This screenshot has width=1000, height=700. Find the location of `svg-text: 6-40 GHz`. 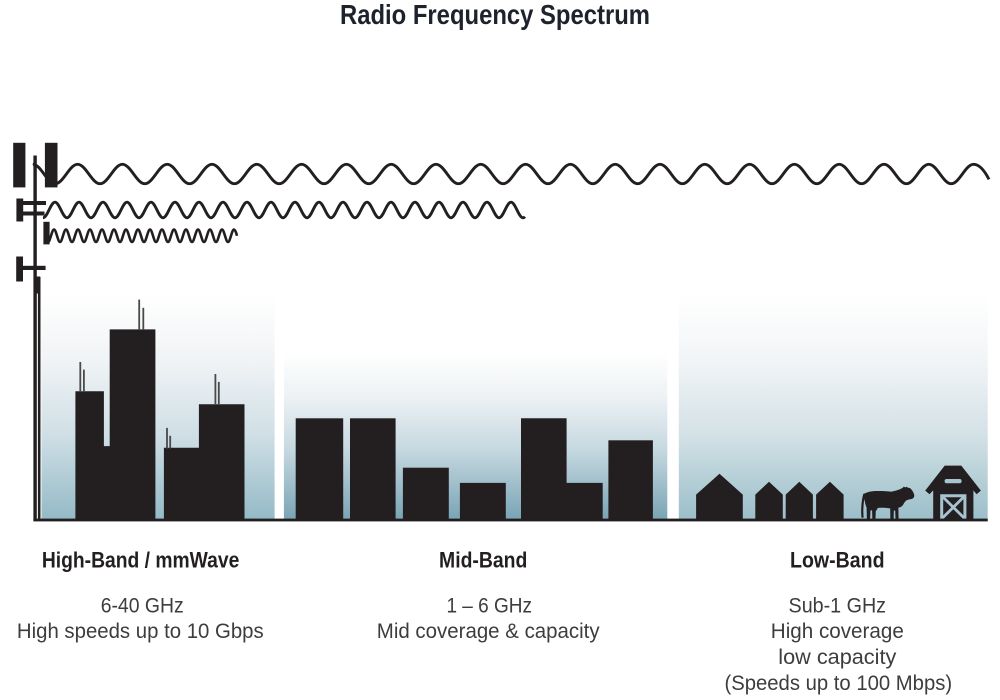

svg-text: 6-40 GHz is located at coordinates (142, 605).